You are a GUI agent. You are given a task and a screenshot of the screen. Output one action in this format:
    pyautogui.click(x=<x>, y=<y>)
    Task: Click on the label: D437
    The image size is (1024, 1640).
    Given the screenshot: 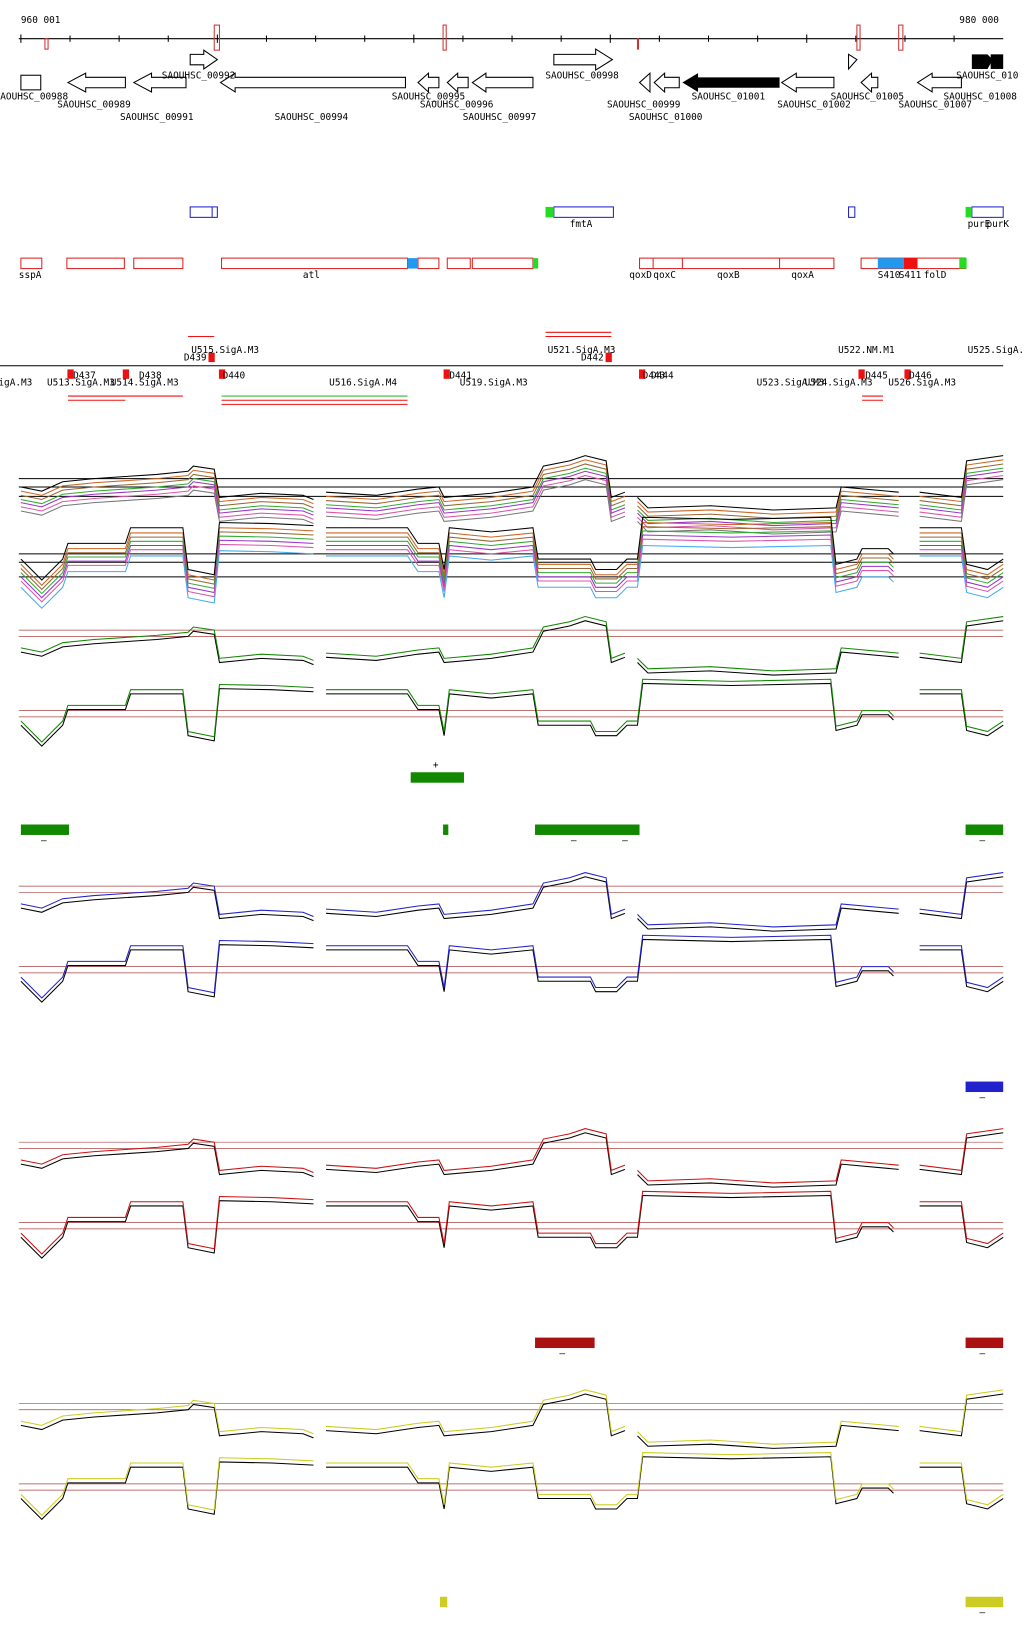 What is the action you would take?
    pyautogui.click(x=84, y=375)
    